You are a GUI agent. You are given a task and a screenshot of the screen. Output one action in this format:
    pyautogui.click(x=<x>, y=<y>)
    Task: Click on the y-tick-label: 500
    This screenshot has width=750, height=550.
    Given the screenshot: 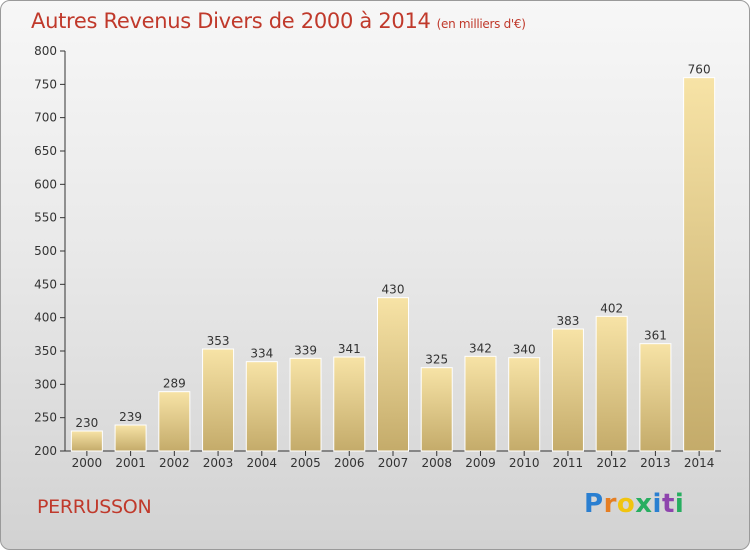 What is the action you would take?
    pyautogui.click(x=45, y=251)
    